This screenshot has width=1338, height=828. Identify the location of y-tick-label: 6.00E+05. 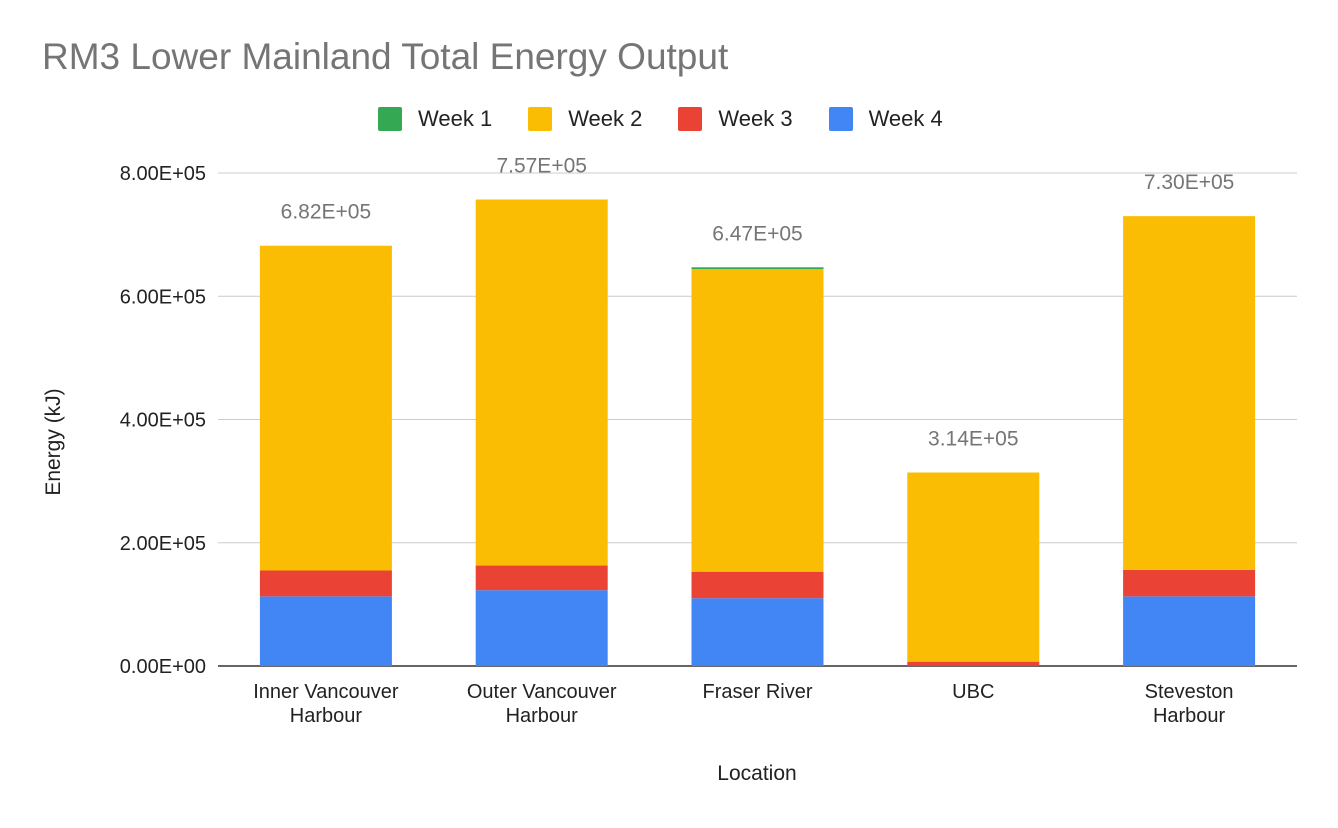
(163, 297).